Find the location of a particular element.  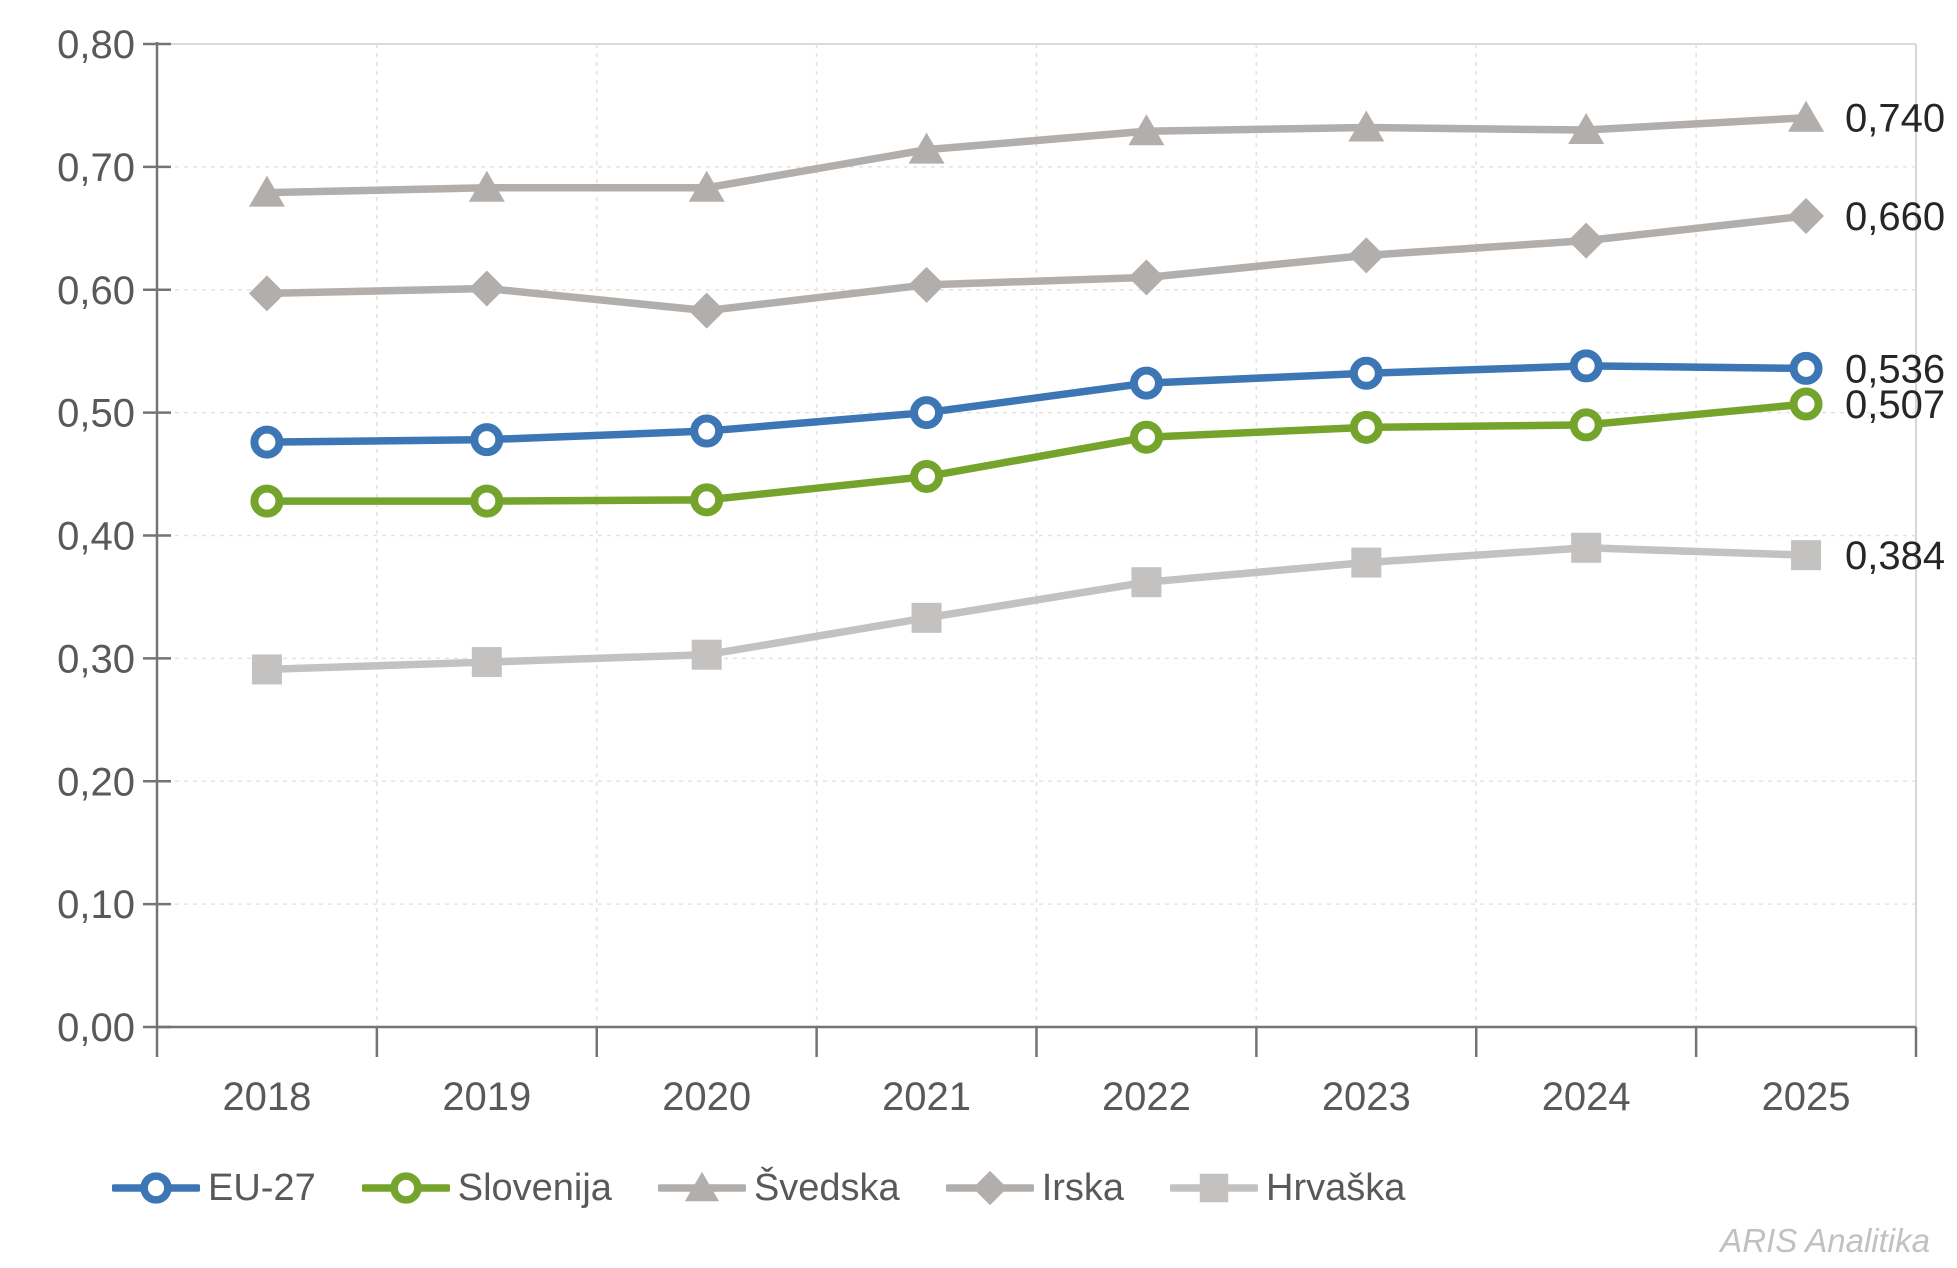

y-tick-label: 0,50 is located at coordinates (96, 414).